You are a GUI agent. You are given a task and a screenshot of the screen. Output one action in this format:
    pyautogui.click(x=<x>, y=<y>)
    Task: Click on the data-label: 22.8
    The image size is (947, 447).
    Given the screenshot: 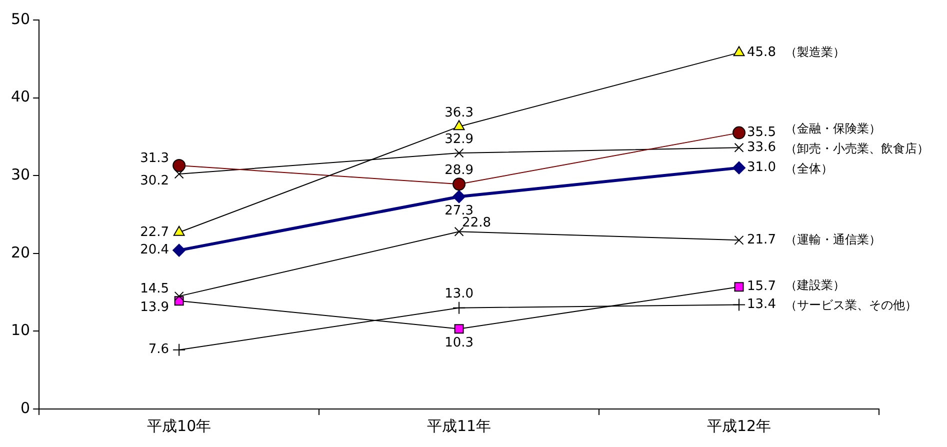 What is the action you would take?
    pyautogui.click(x=476, y=222)
    